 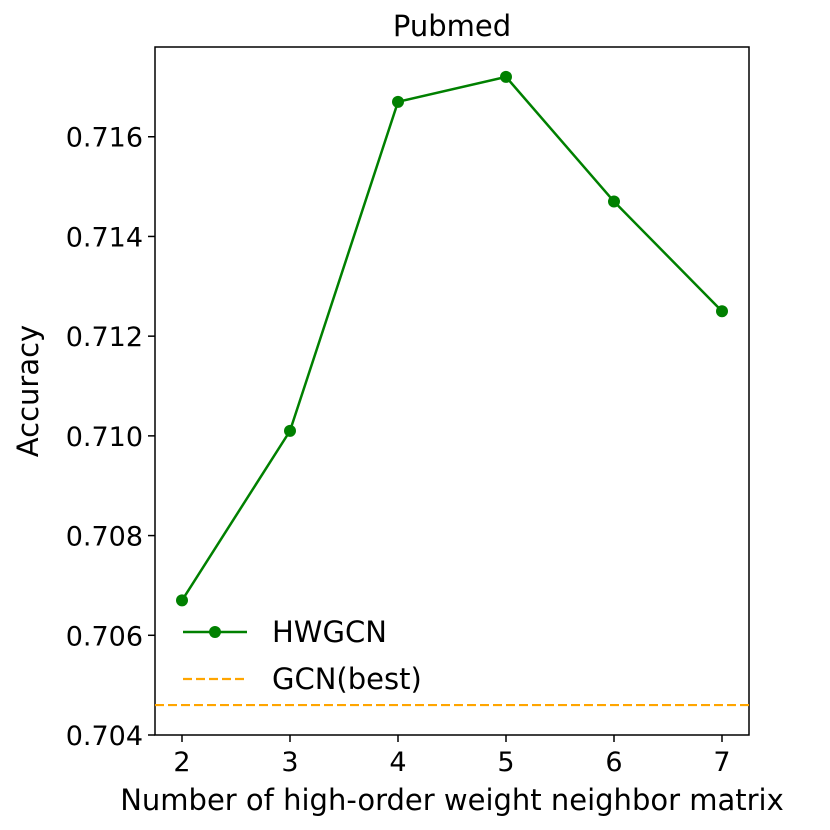 What do you see at coordinates (104, 437) in the screenshot?
I see `y-tick-label: 0.710` at bounding box center [104, 437].